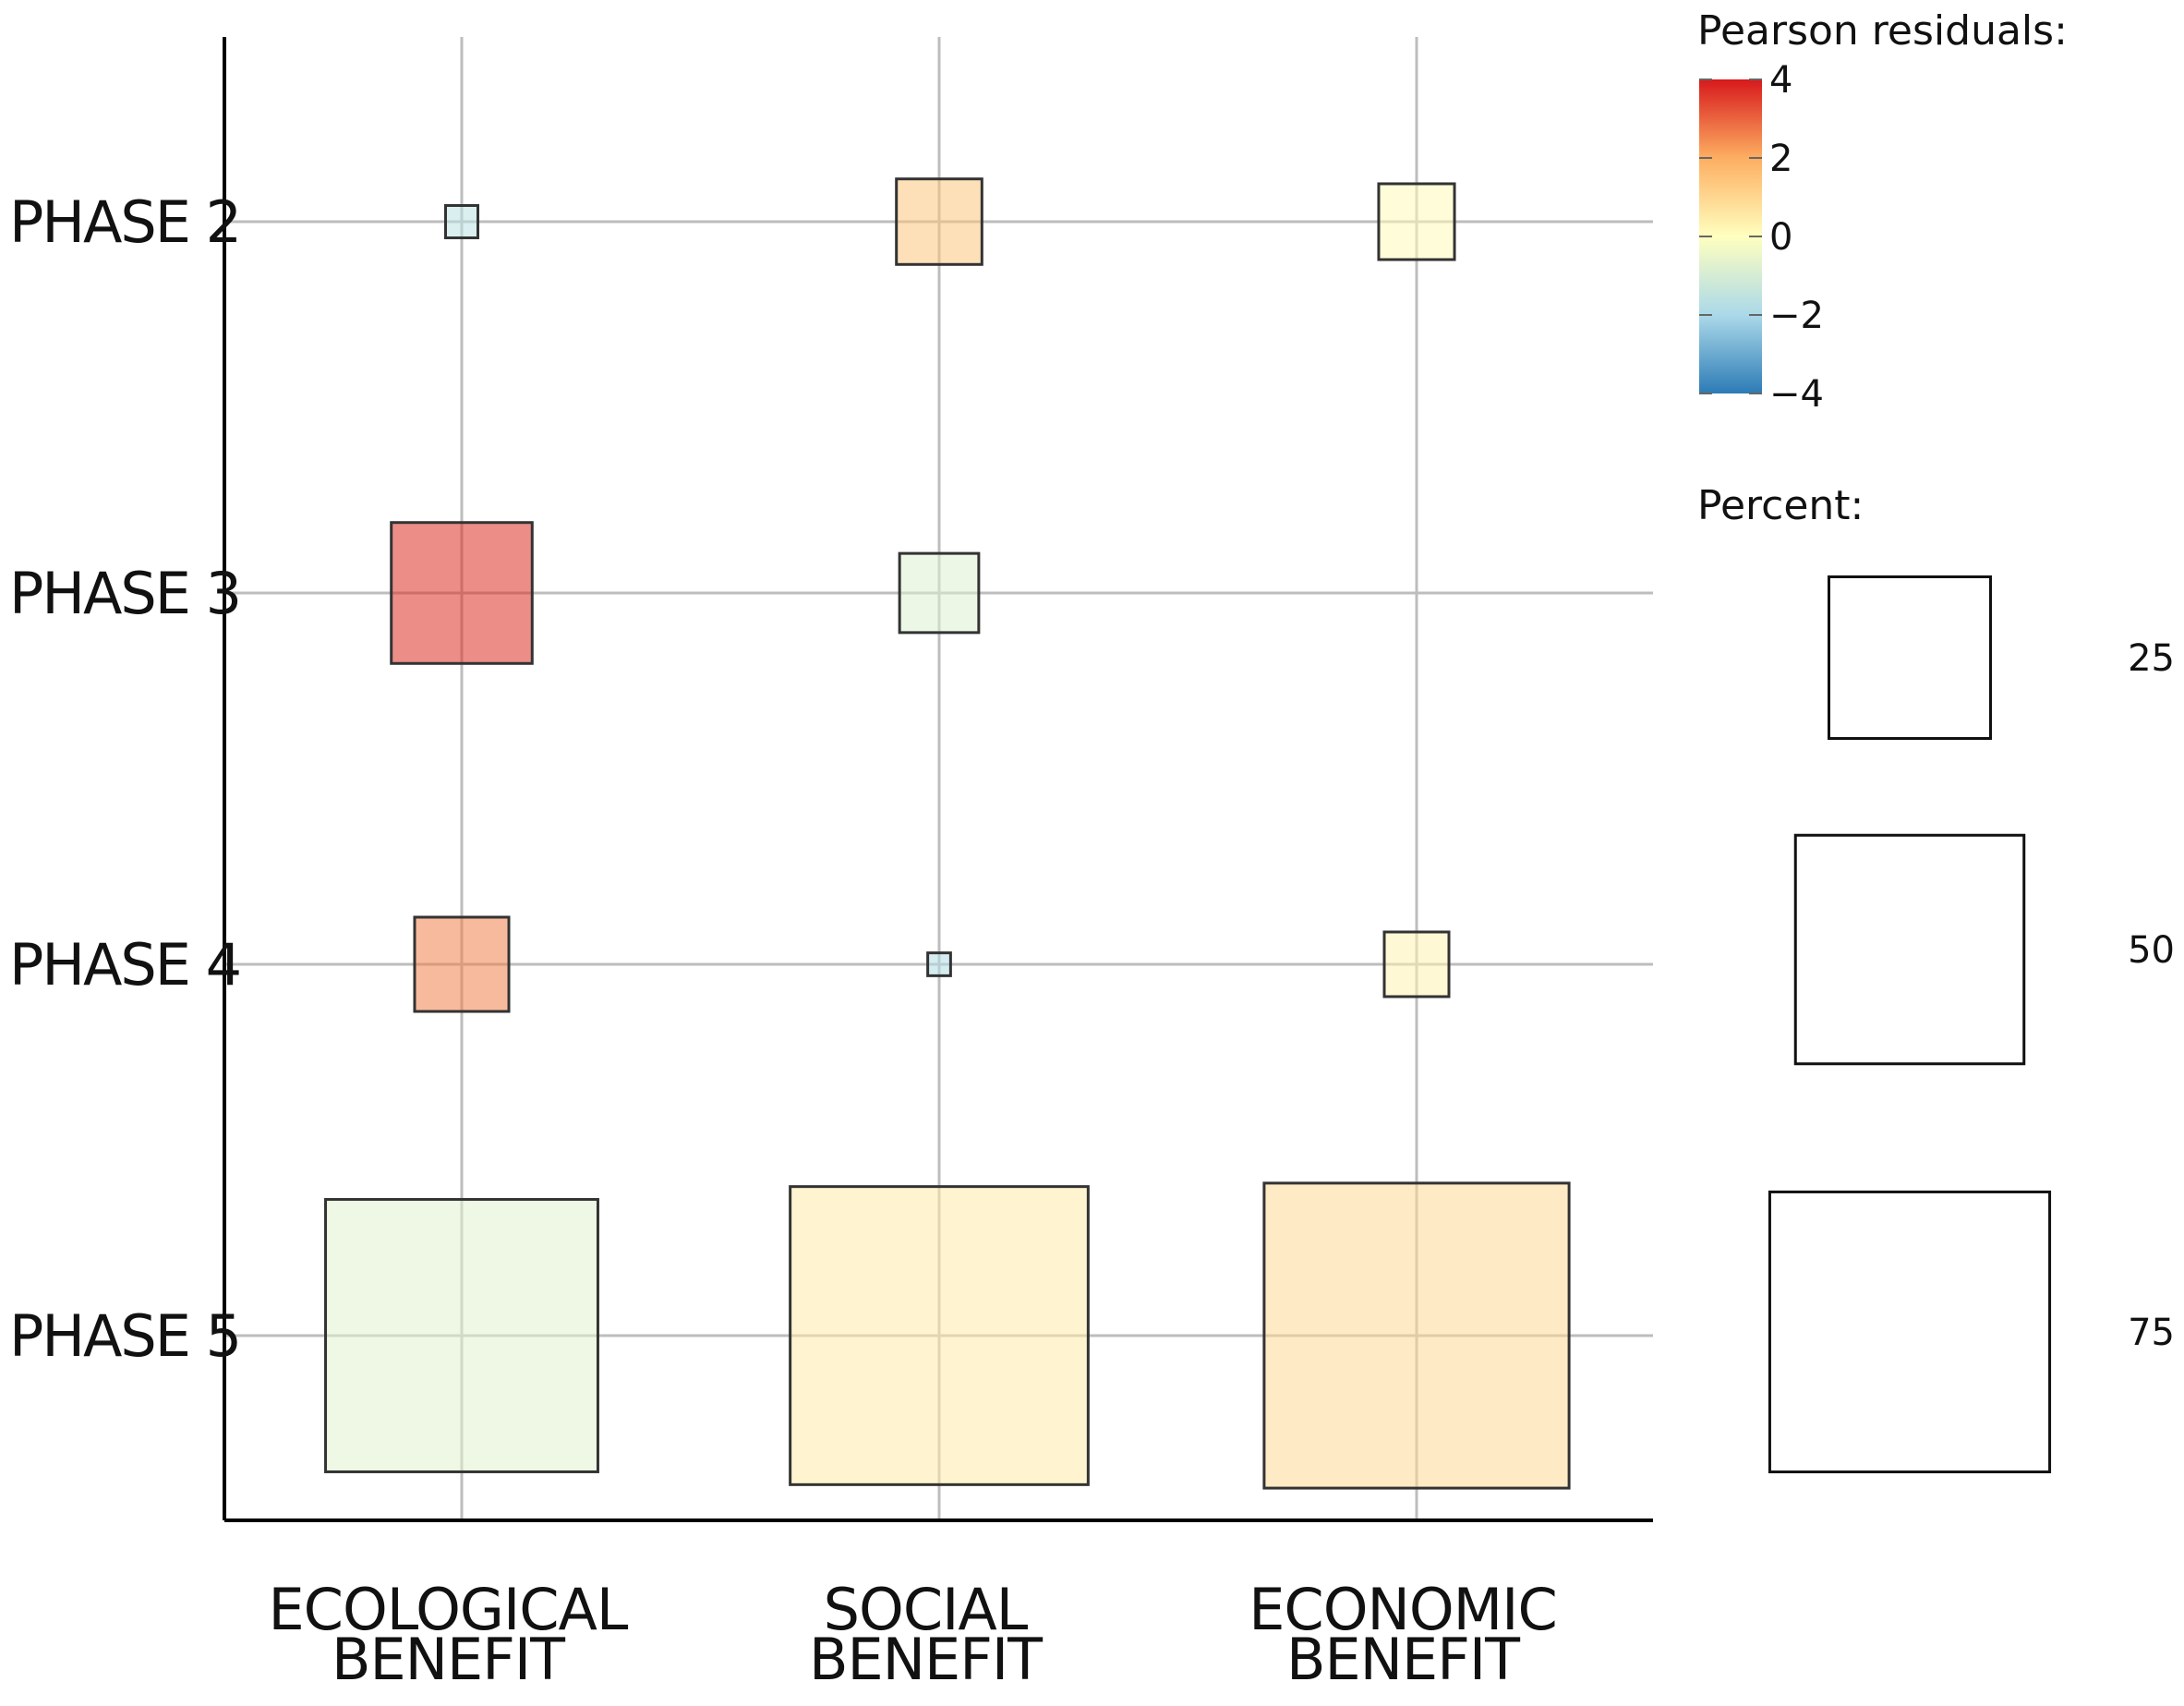  What do you see at coordinates (124, 222) in the screenshot?
I see `row-label-1: PHASE 2` at bounding box center [124, 222].